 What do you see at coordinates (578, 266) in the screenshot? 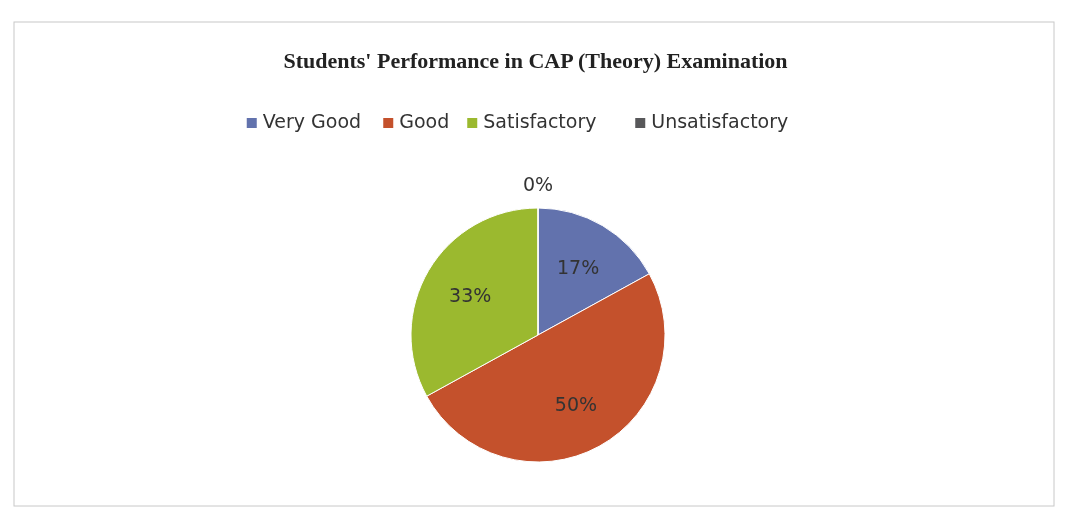
I see `data-label: 17%` at bounding box center [578, 266].